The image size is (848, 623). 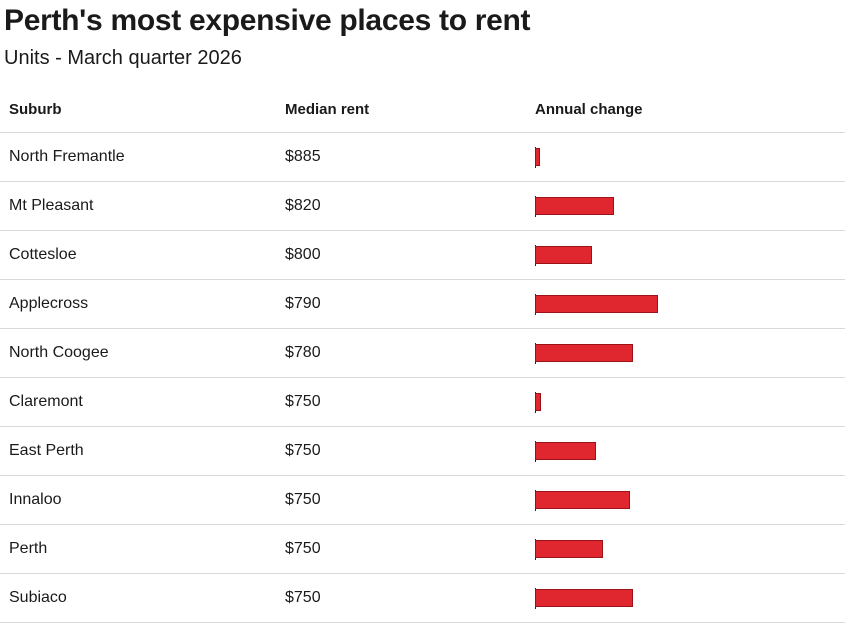 What do you see at coordinates (51, 205) in the screenshot?
I see `suburb-cell: Mt Pleasant` at bounding box center [51, 205].